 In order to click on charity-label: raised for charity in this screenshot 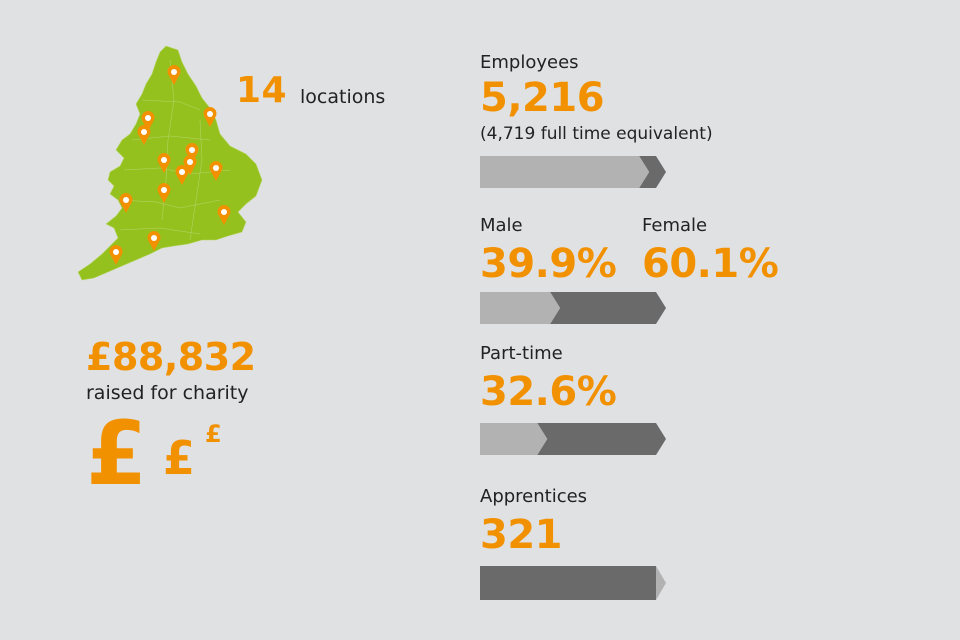, I will do `click(167, 393)`.